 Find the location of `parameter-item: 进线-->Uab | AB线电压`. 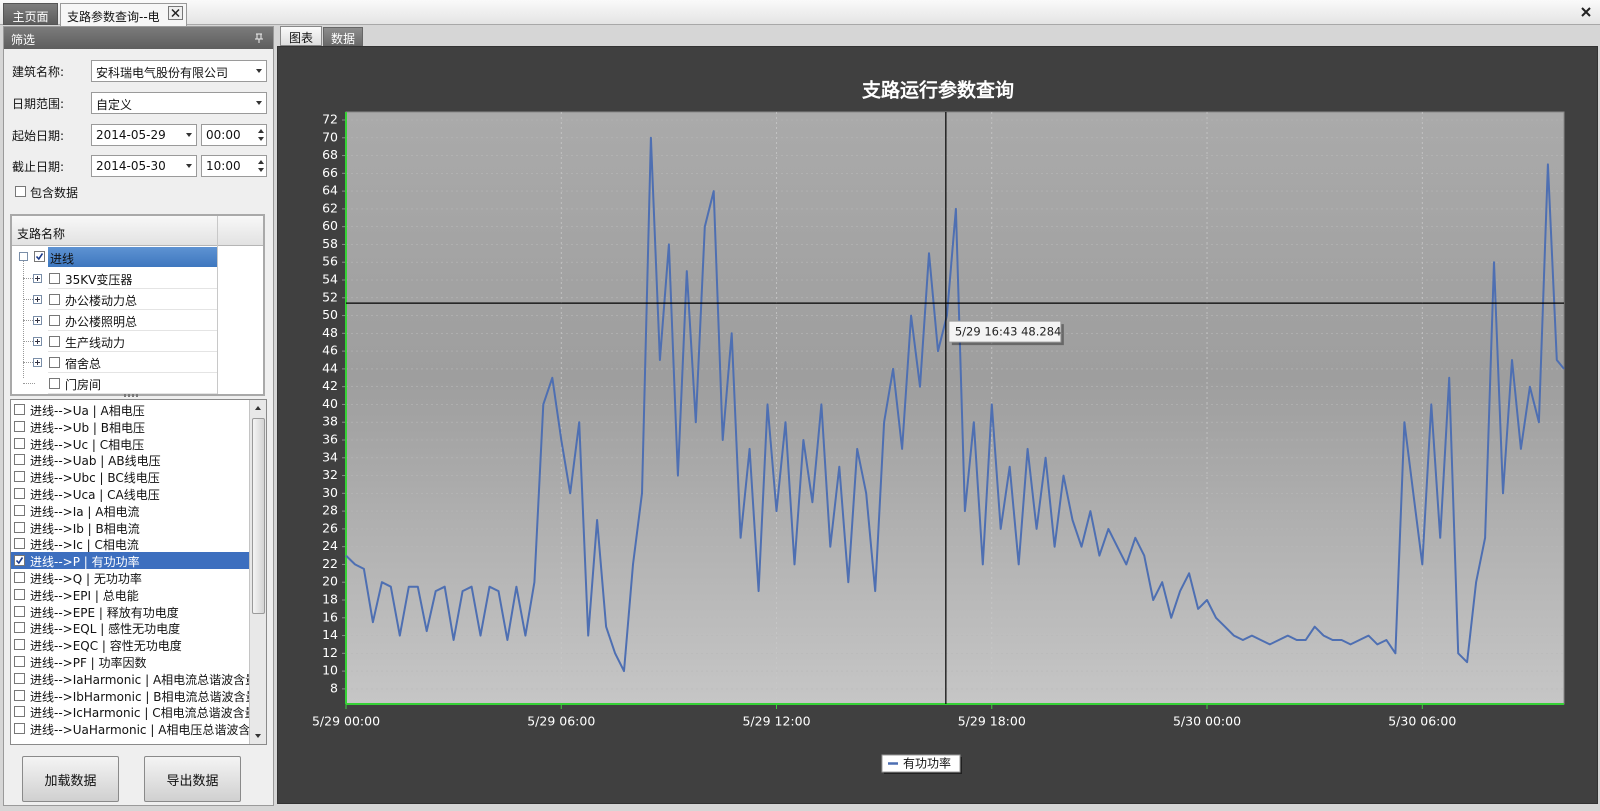

parameter-item: 进线-->Uab | AB线电压 is located at coordinates (130, 459).